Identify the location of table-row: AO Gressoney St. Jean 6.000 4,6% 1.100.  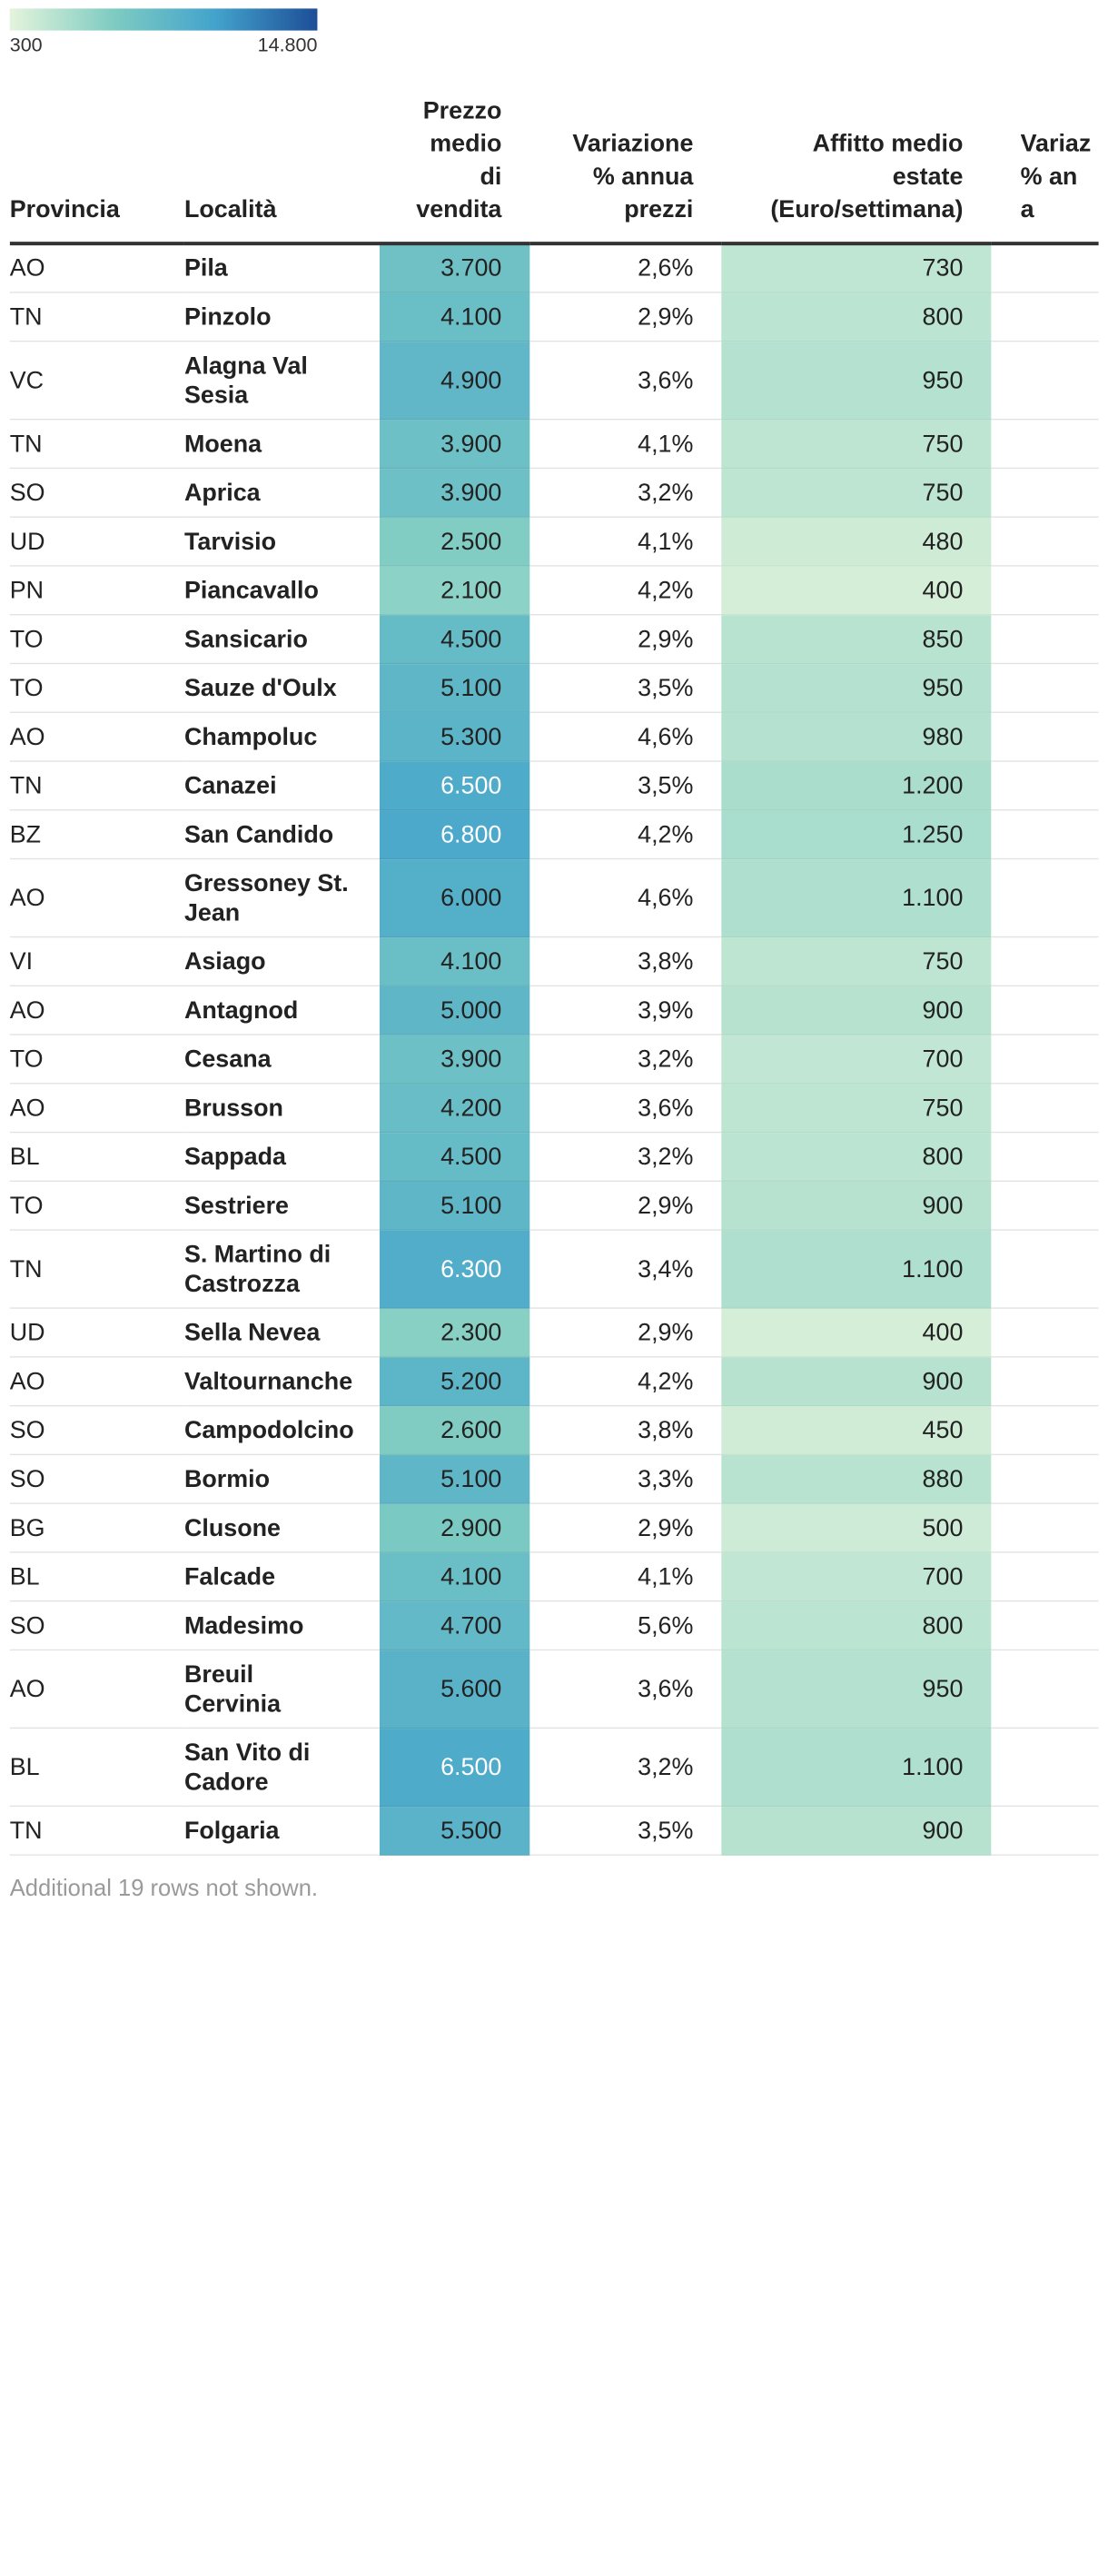
(554, 898).